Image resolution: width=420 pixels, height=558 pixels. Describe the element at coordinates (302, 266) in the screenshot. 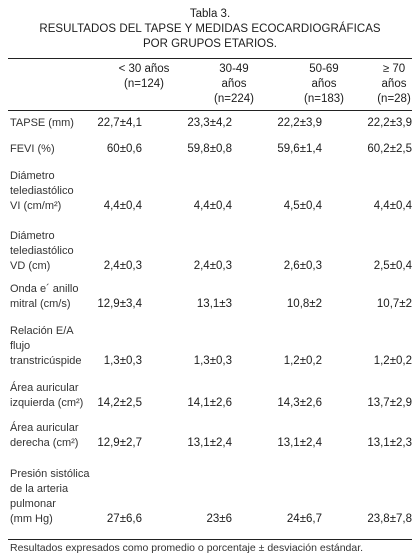

I see `table-cell: 2,6±0,3` at that location.